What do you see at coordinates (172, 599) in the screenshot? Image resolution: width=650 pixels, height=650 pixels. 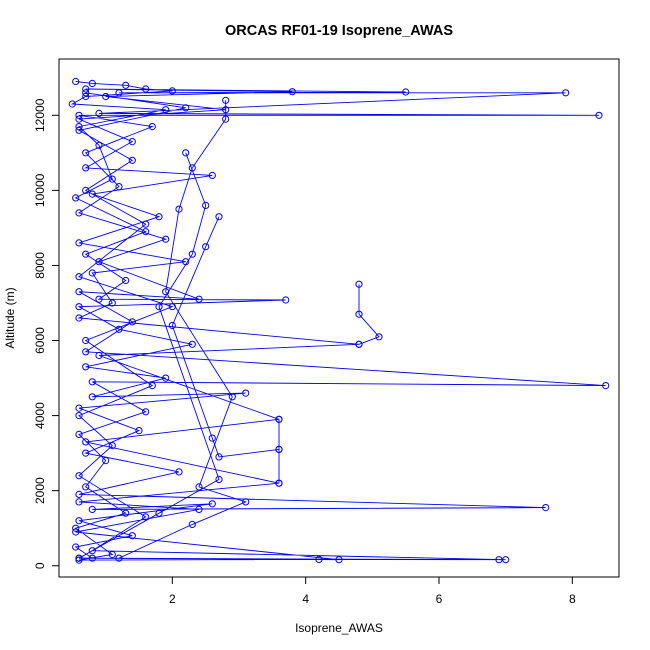 I see `x-tick-label: 2` at bounding box center [172, 599].